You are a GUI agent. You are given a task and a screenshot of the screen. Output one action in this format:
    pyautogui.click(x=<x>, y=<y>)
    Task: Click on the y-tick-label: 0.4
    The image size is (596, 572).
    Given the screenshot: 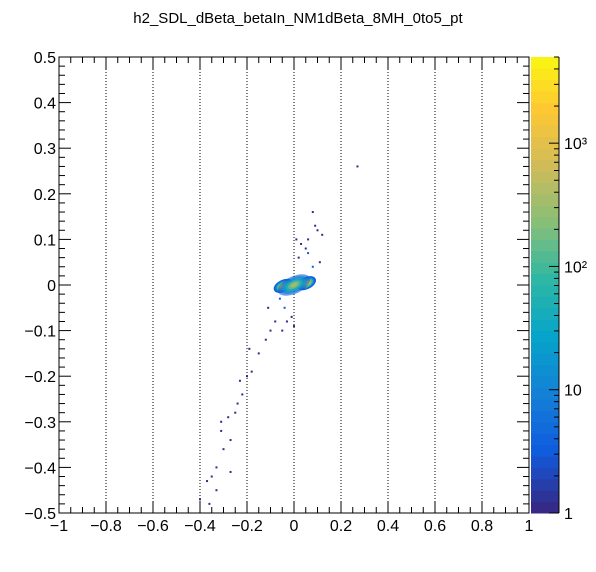 What is the action you would take?
    pyautogui.click(x=45, y=104)
    